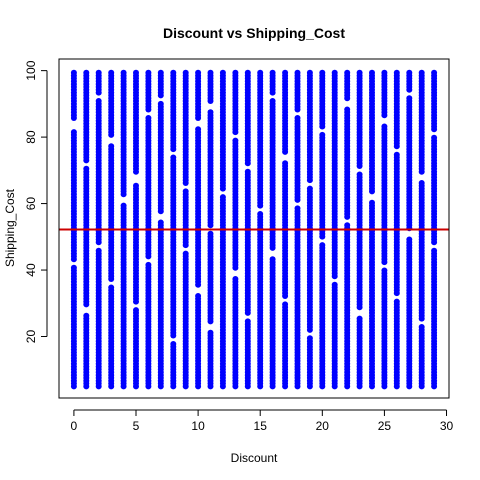 This screenshot has height=480, width=480. What do you see at coordinates (31, 204) in the screenshot?
I see `y-tick-label: 60` at bounding box center [31, 204].